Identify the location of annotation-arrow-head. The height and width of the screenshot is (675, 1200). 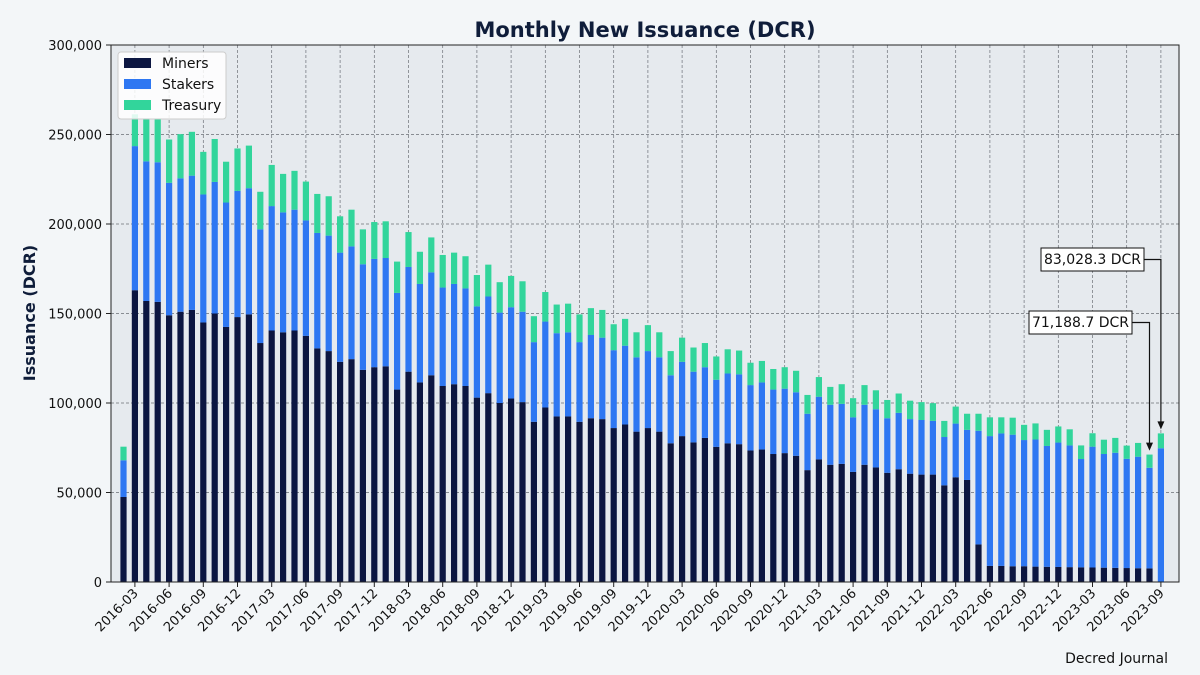
(1149, 446).